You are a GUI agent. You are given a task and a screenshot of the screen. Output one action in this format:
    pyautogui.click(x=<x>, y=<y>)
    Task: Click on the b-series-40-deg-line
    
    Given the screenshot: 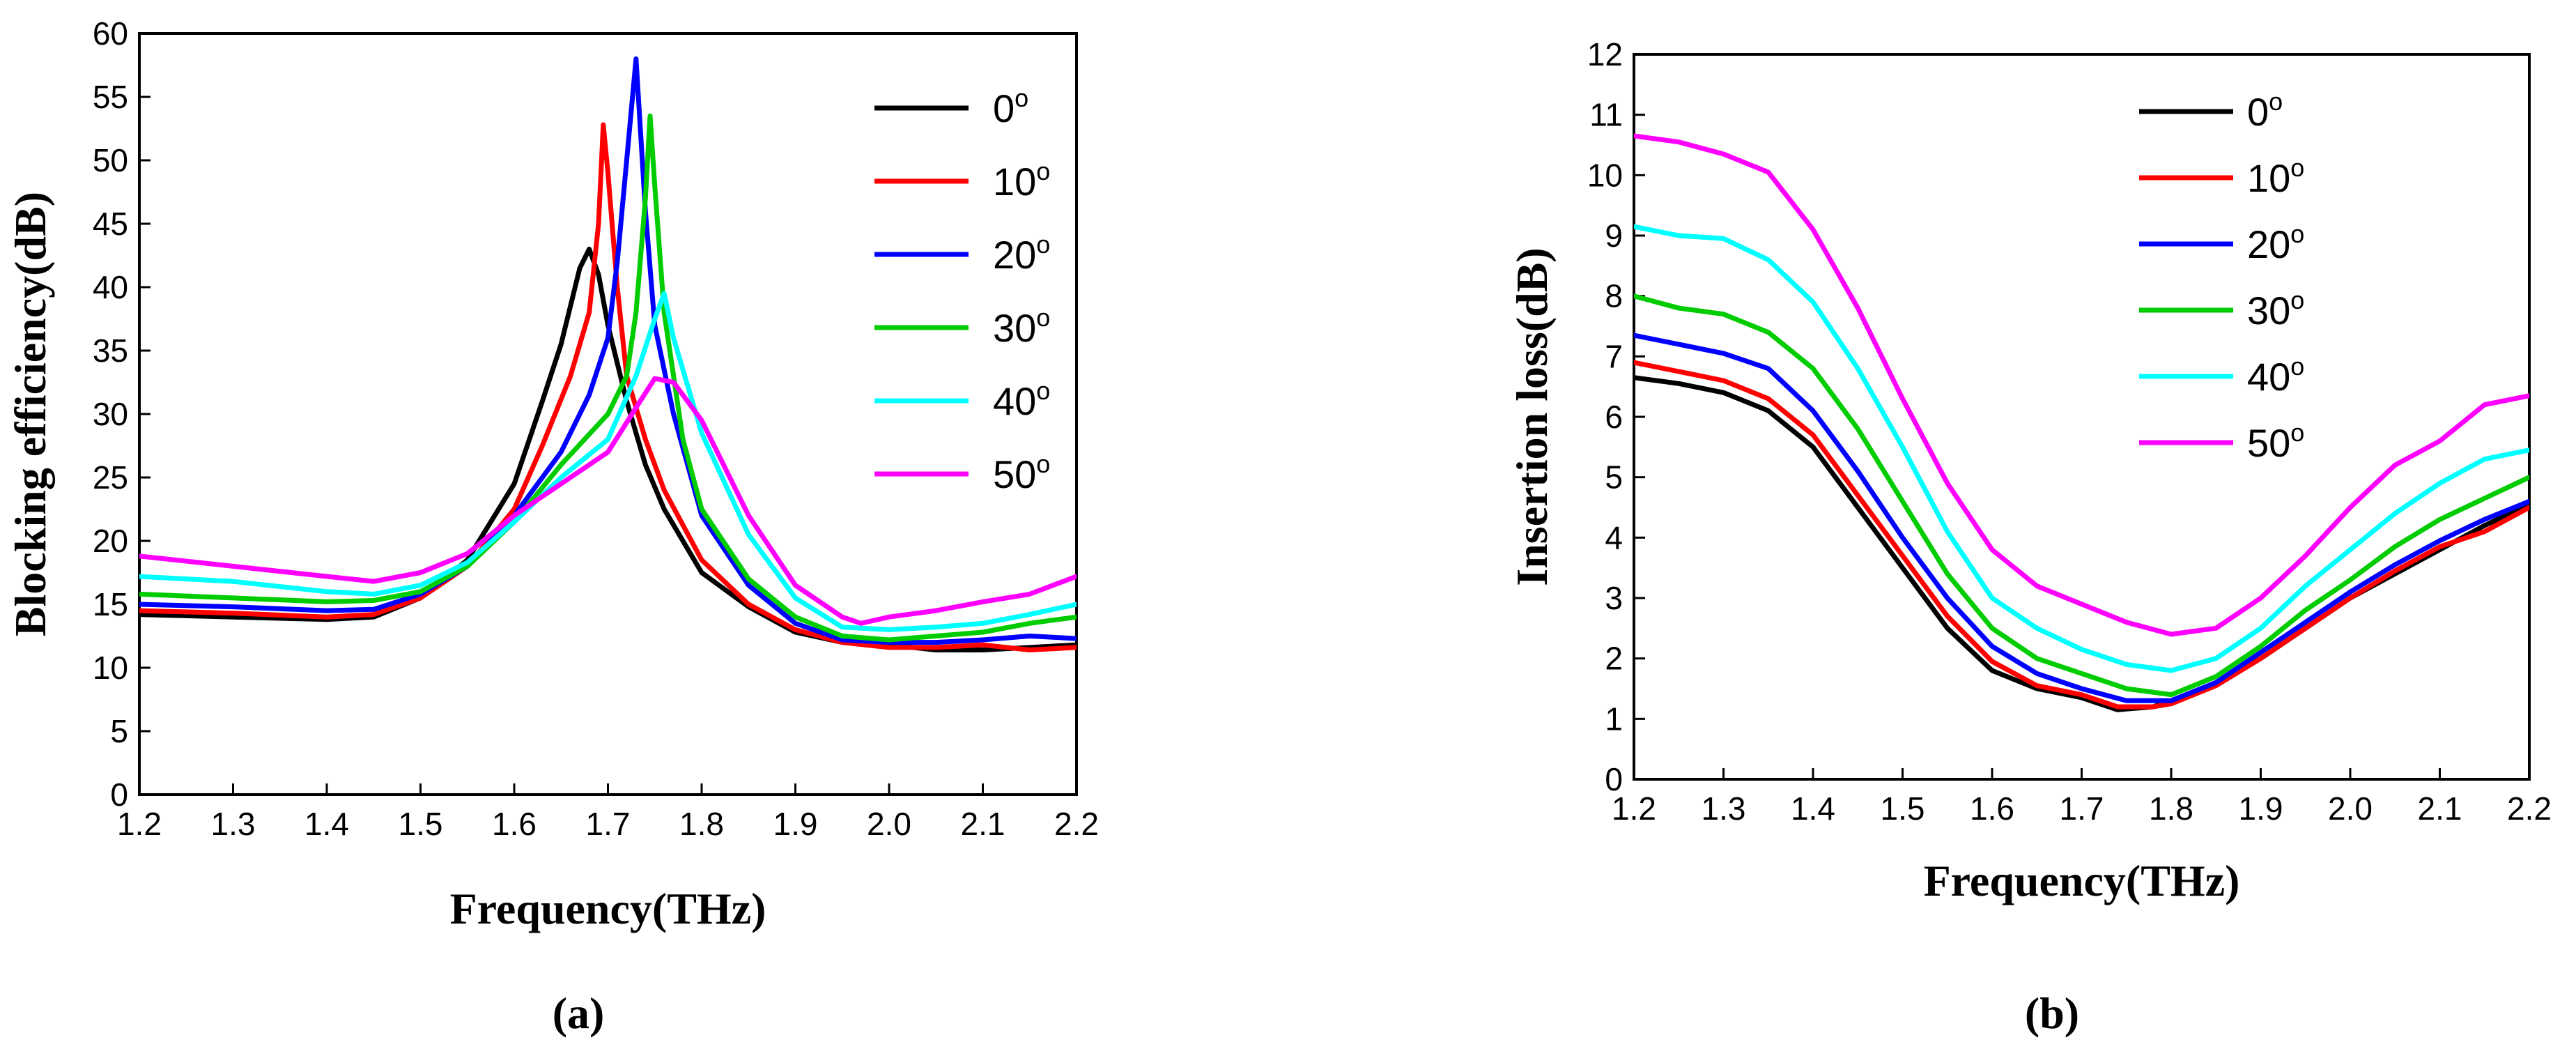 What is the action you would take?
    pyautogui.click(x=2081, y=449)
    